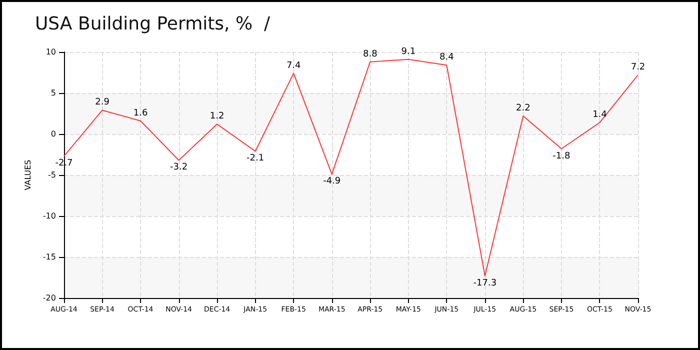 The image size is (700, 350). What do you see at coordinates (49, 216) in the screenshot?
I see `y-tick-label: -10` at bounding box center [49, 216].